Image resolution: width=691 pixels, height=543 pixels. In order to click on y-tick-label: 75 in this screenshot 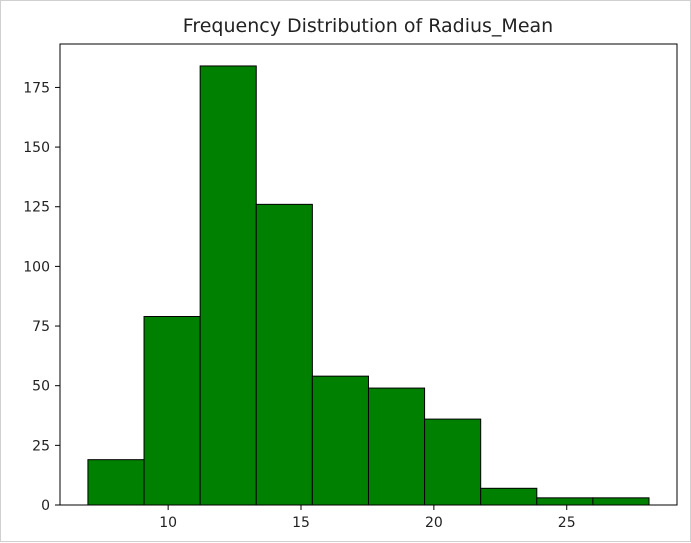, I will do `click(41, 327)`.